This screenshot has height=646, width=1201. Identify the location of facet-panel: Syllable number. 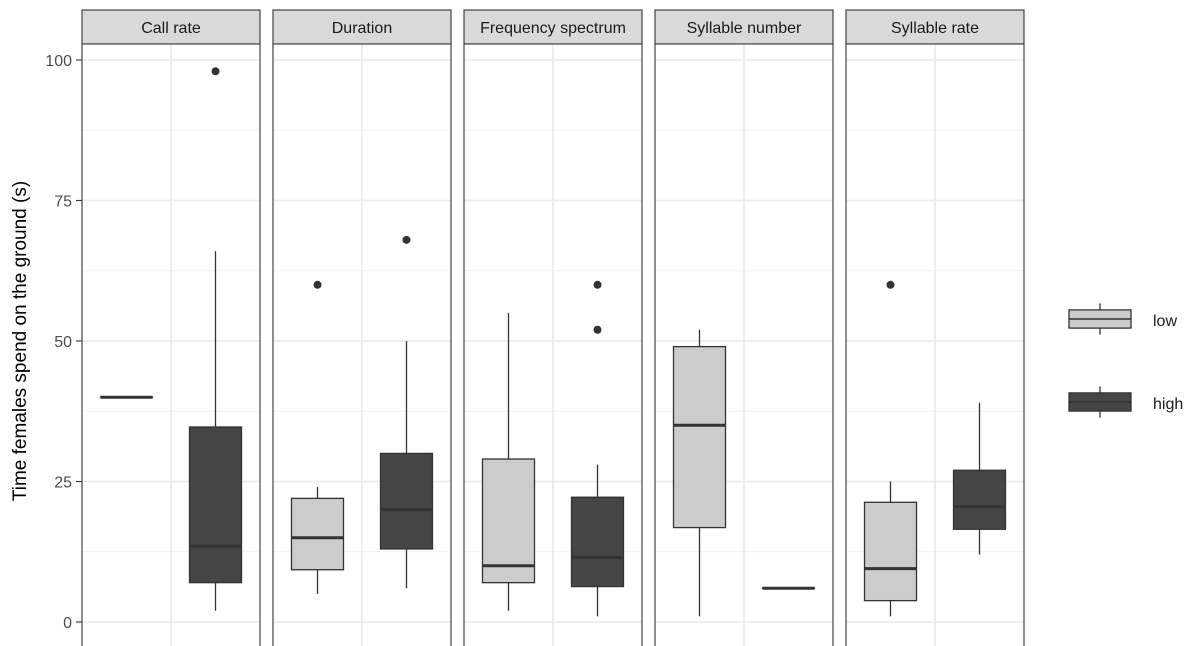
(744, 327).